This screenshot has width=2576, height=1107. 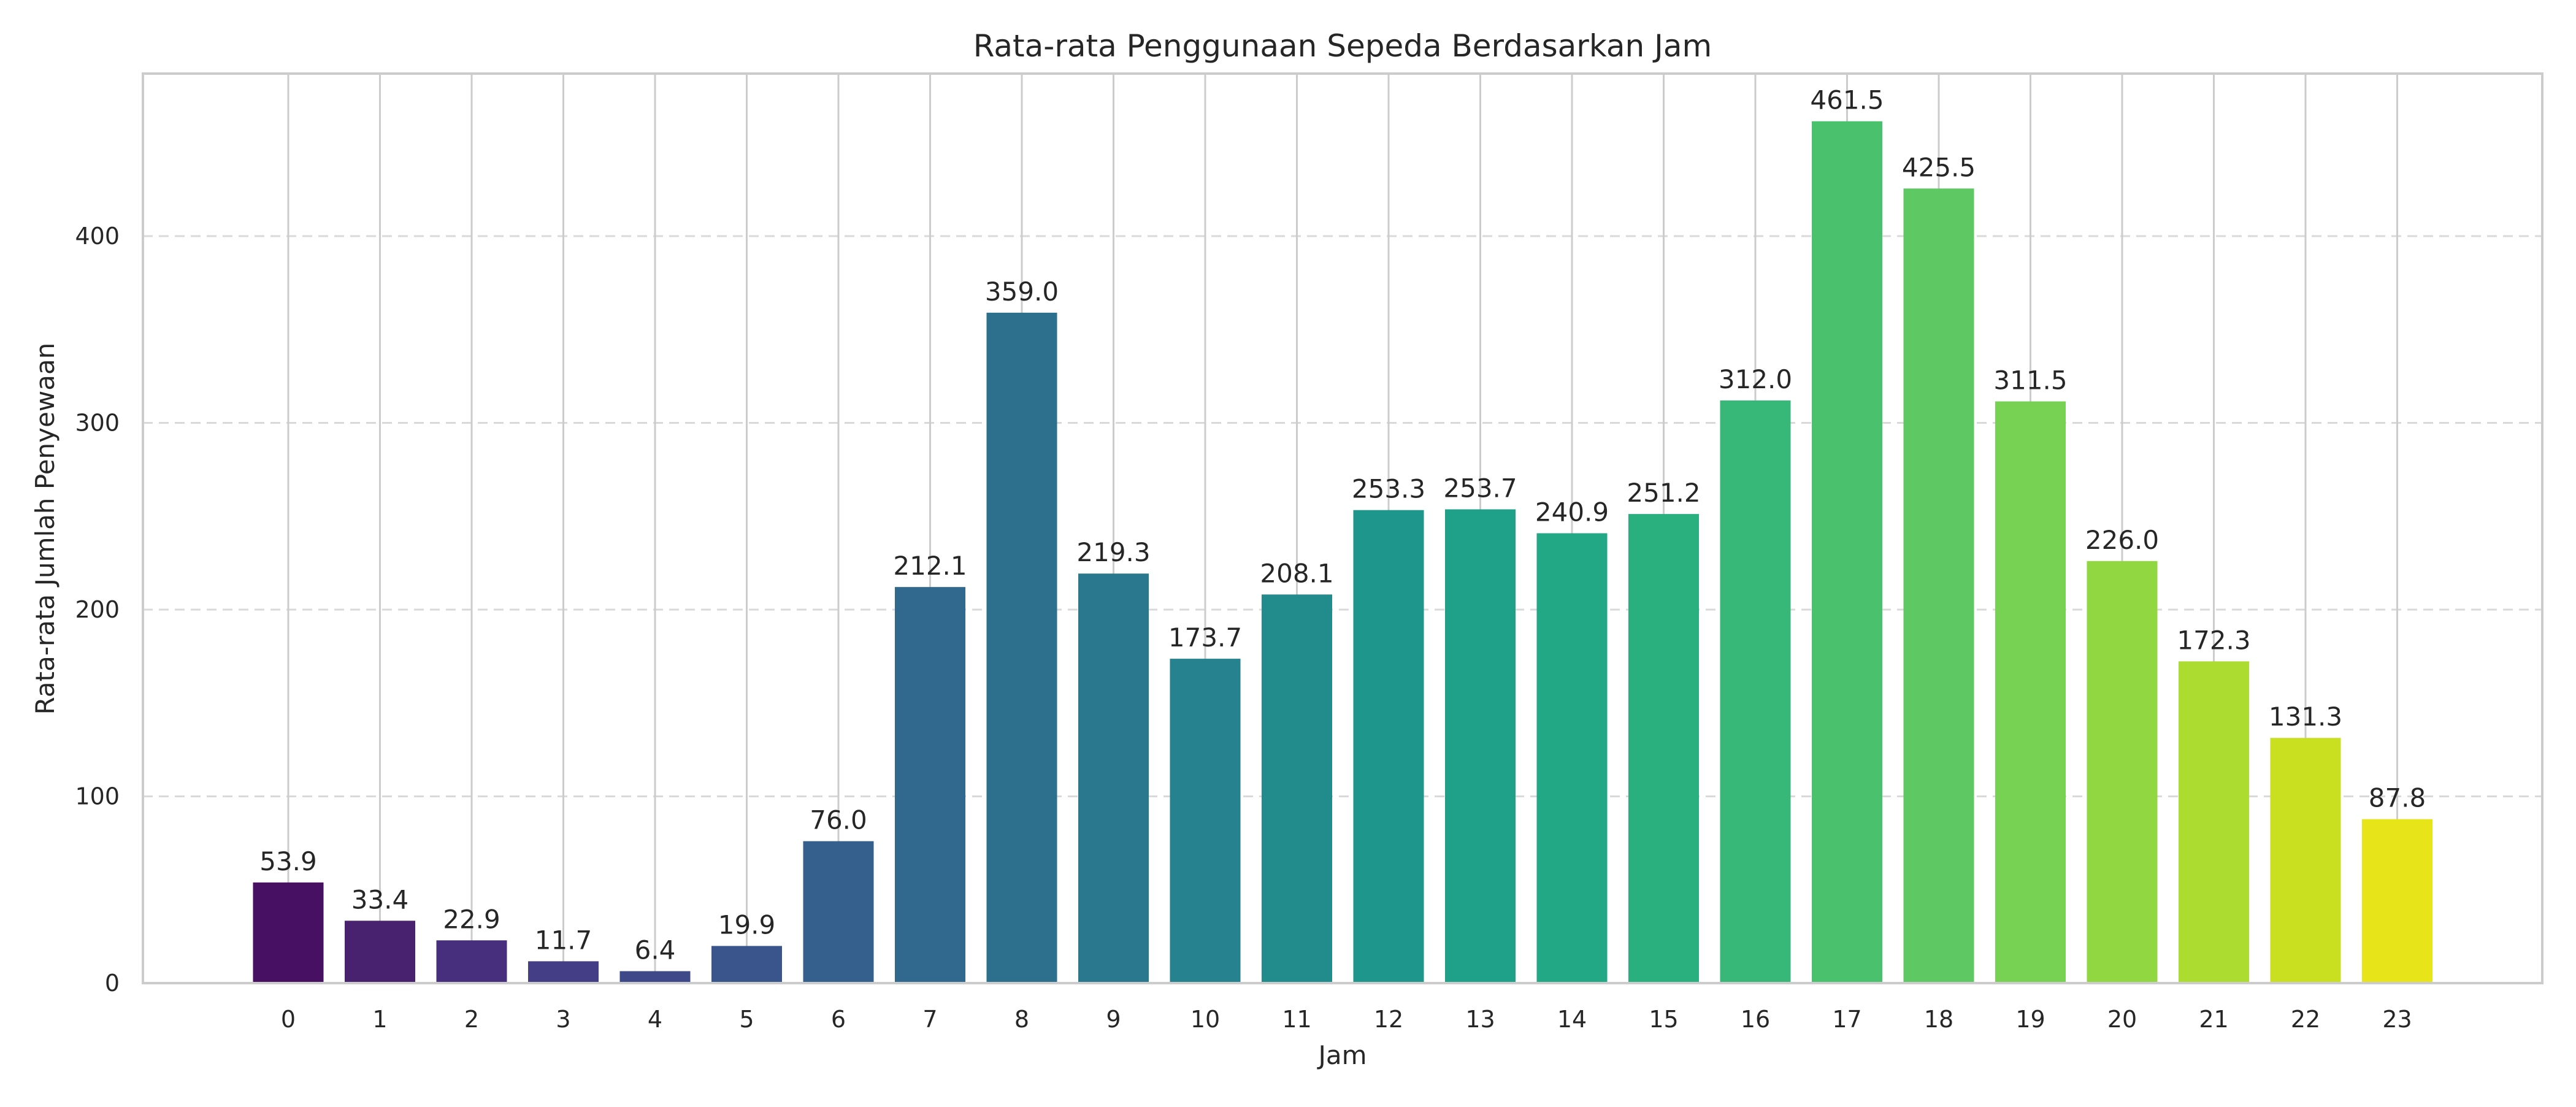 I want to click on data-label: 312.0, so click(x=1755, y=379).